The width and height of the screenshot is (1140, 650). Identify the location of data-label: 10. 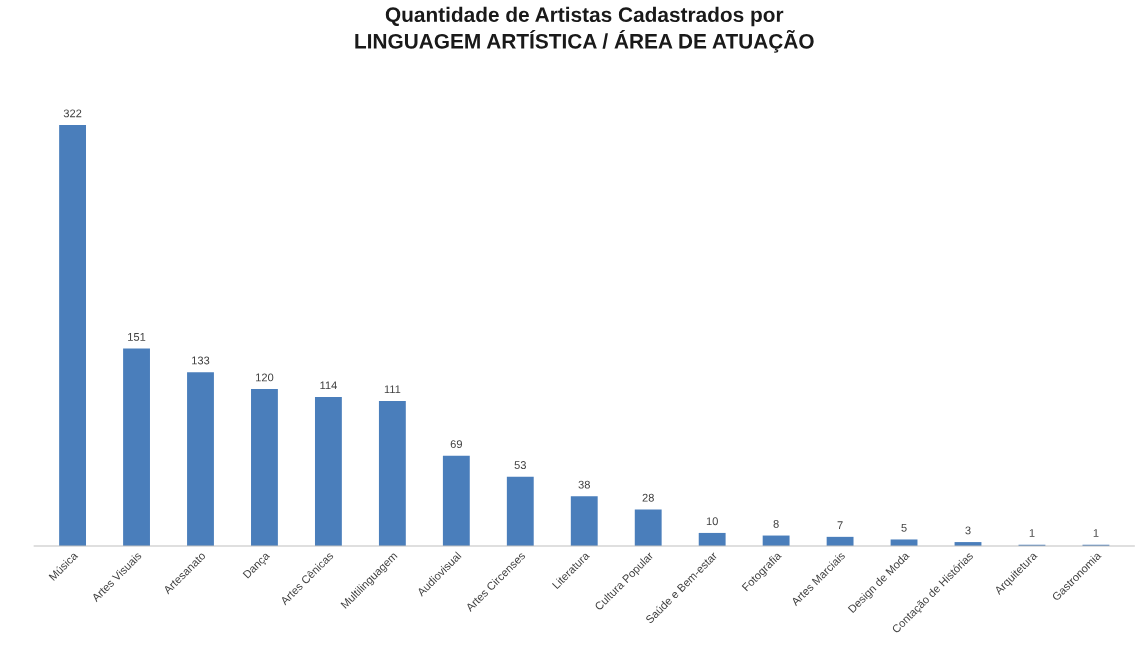
(712, 521).